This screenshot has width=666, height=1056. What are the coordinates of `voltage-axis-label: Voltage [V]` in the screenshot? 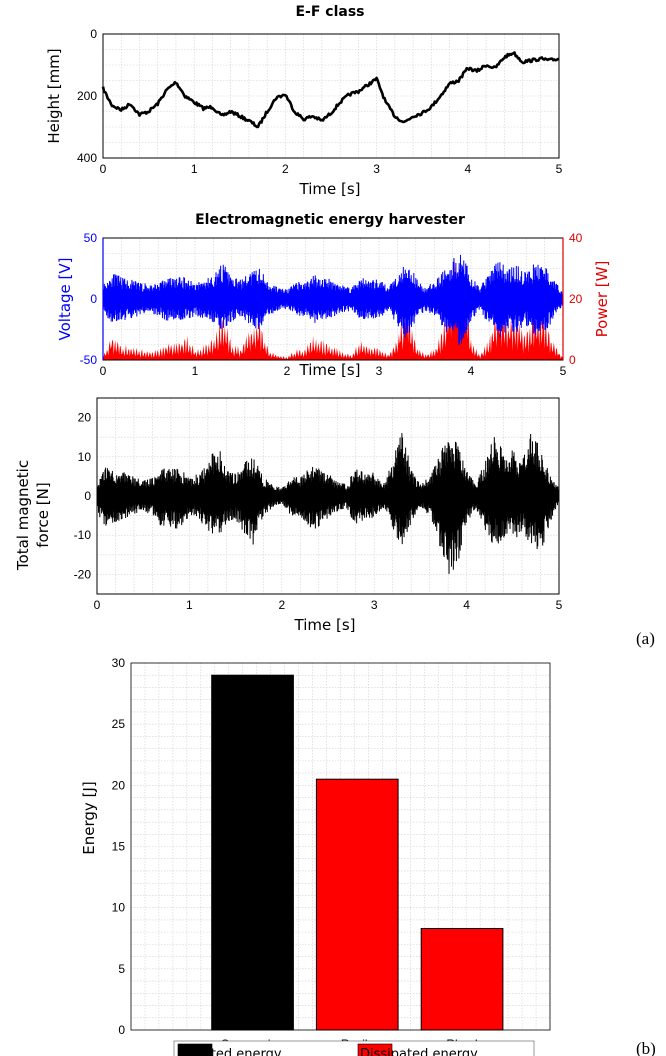 It's located at (65, 299).